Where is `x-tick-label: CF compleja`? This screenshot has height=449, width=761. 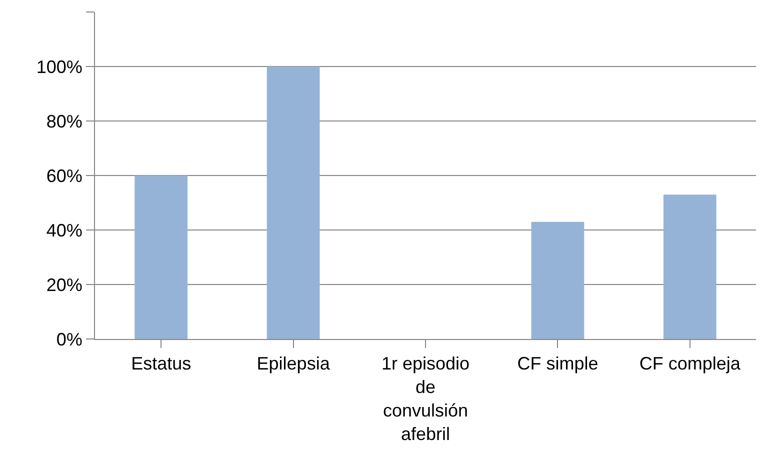
x-tick-label: CF compleja is located at coordinates (690, 364).